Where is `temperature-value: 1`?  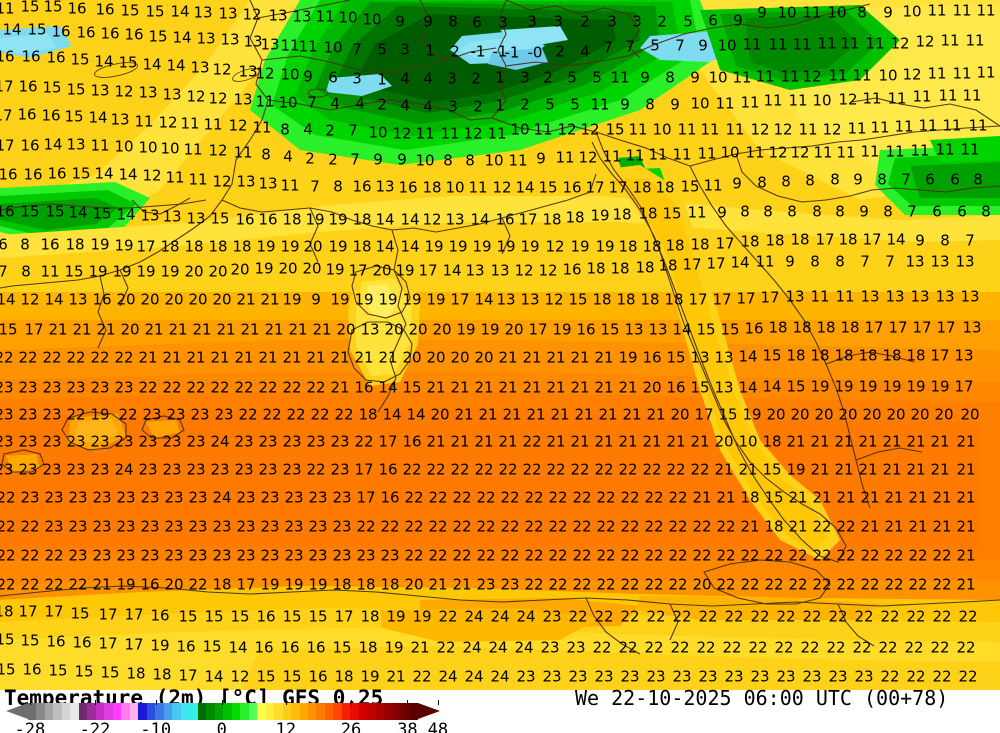
temperature-value: 1 is located at coordinates (500, 105).